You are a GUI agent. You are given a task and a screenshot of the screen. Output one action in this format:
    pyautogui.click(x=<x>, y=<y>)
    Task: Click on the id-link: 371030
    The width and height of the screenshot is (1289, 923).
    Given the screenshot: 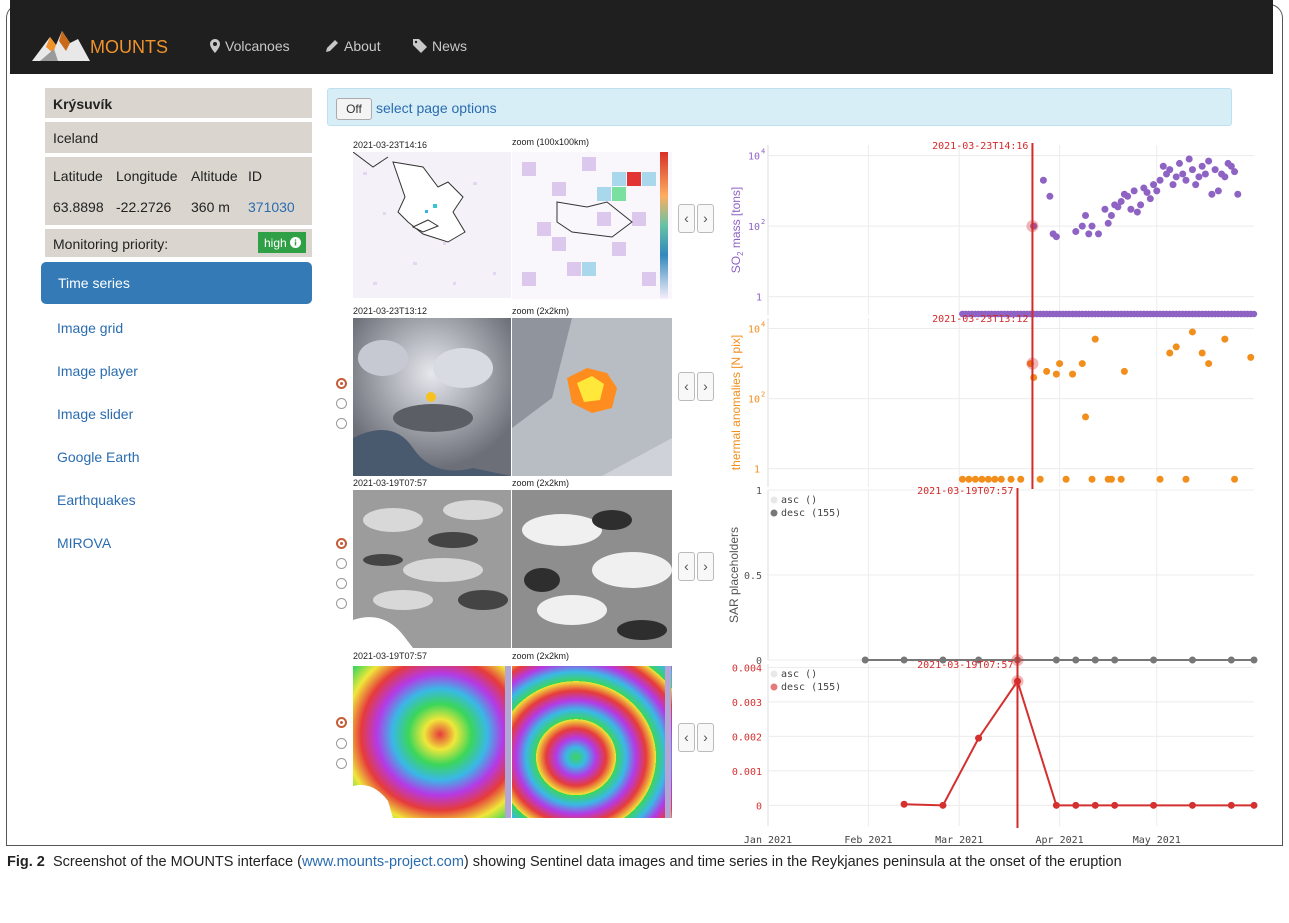 What is the action you would take?
    pyautogui.click(x=271, y=207)
    